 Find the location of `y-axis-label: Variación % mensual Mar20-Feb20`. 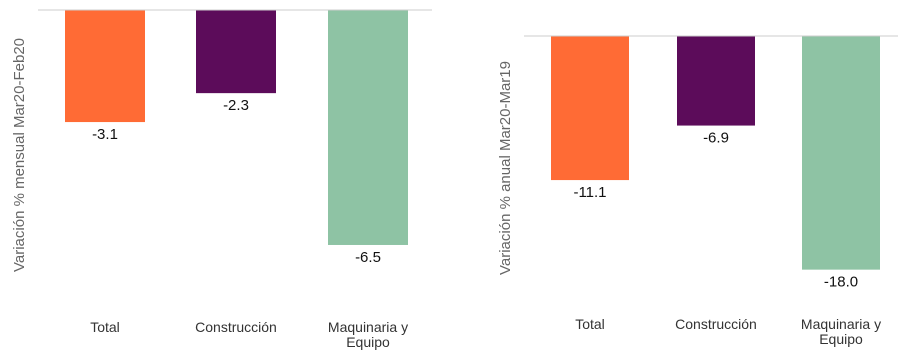

y-axis-label: Variación % mensual Mar20-Feb20 is located at coordinates (19, 155).